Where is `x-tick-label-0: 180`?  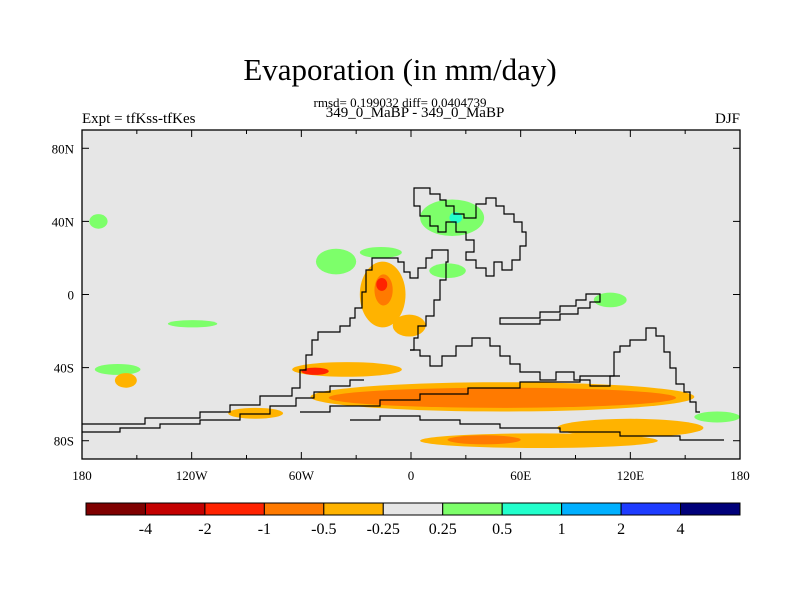
x-tick-label-0: 180 is located at coordinates (82, 475).